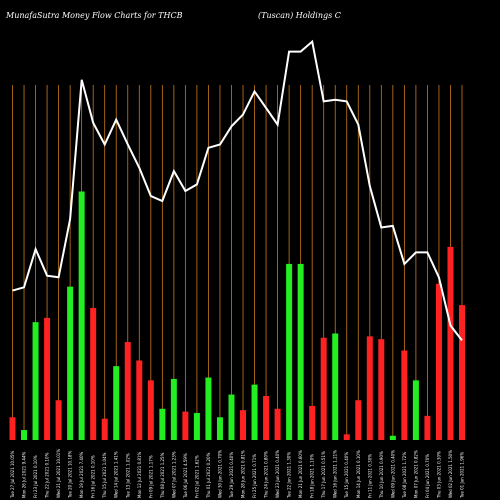 The height and width of the screenshot is (500, 500). I want to click on x-tick-label: Tue 15 Jun 2021 0.40%, so click(346, 475).